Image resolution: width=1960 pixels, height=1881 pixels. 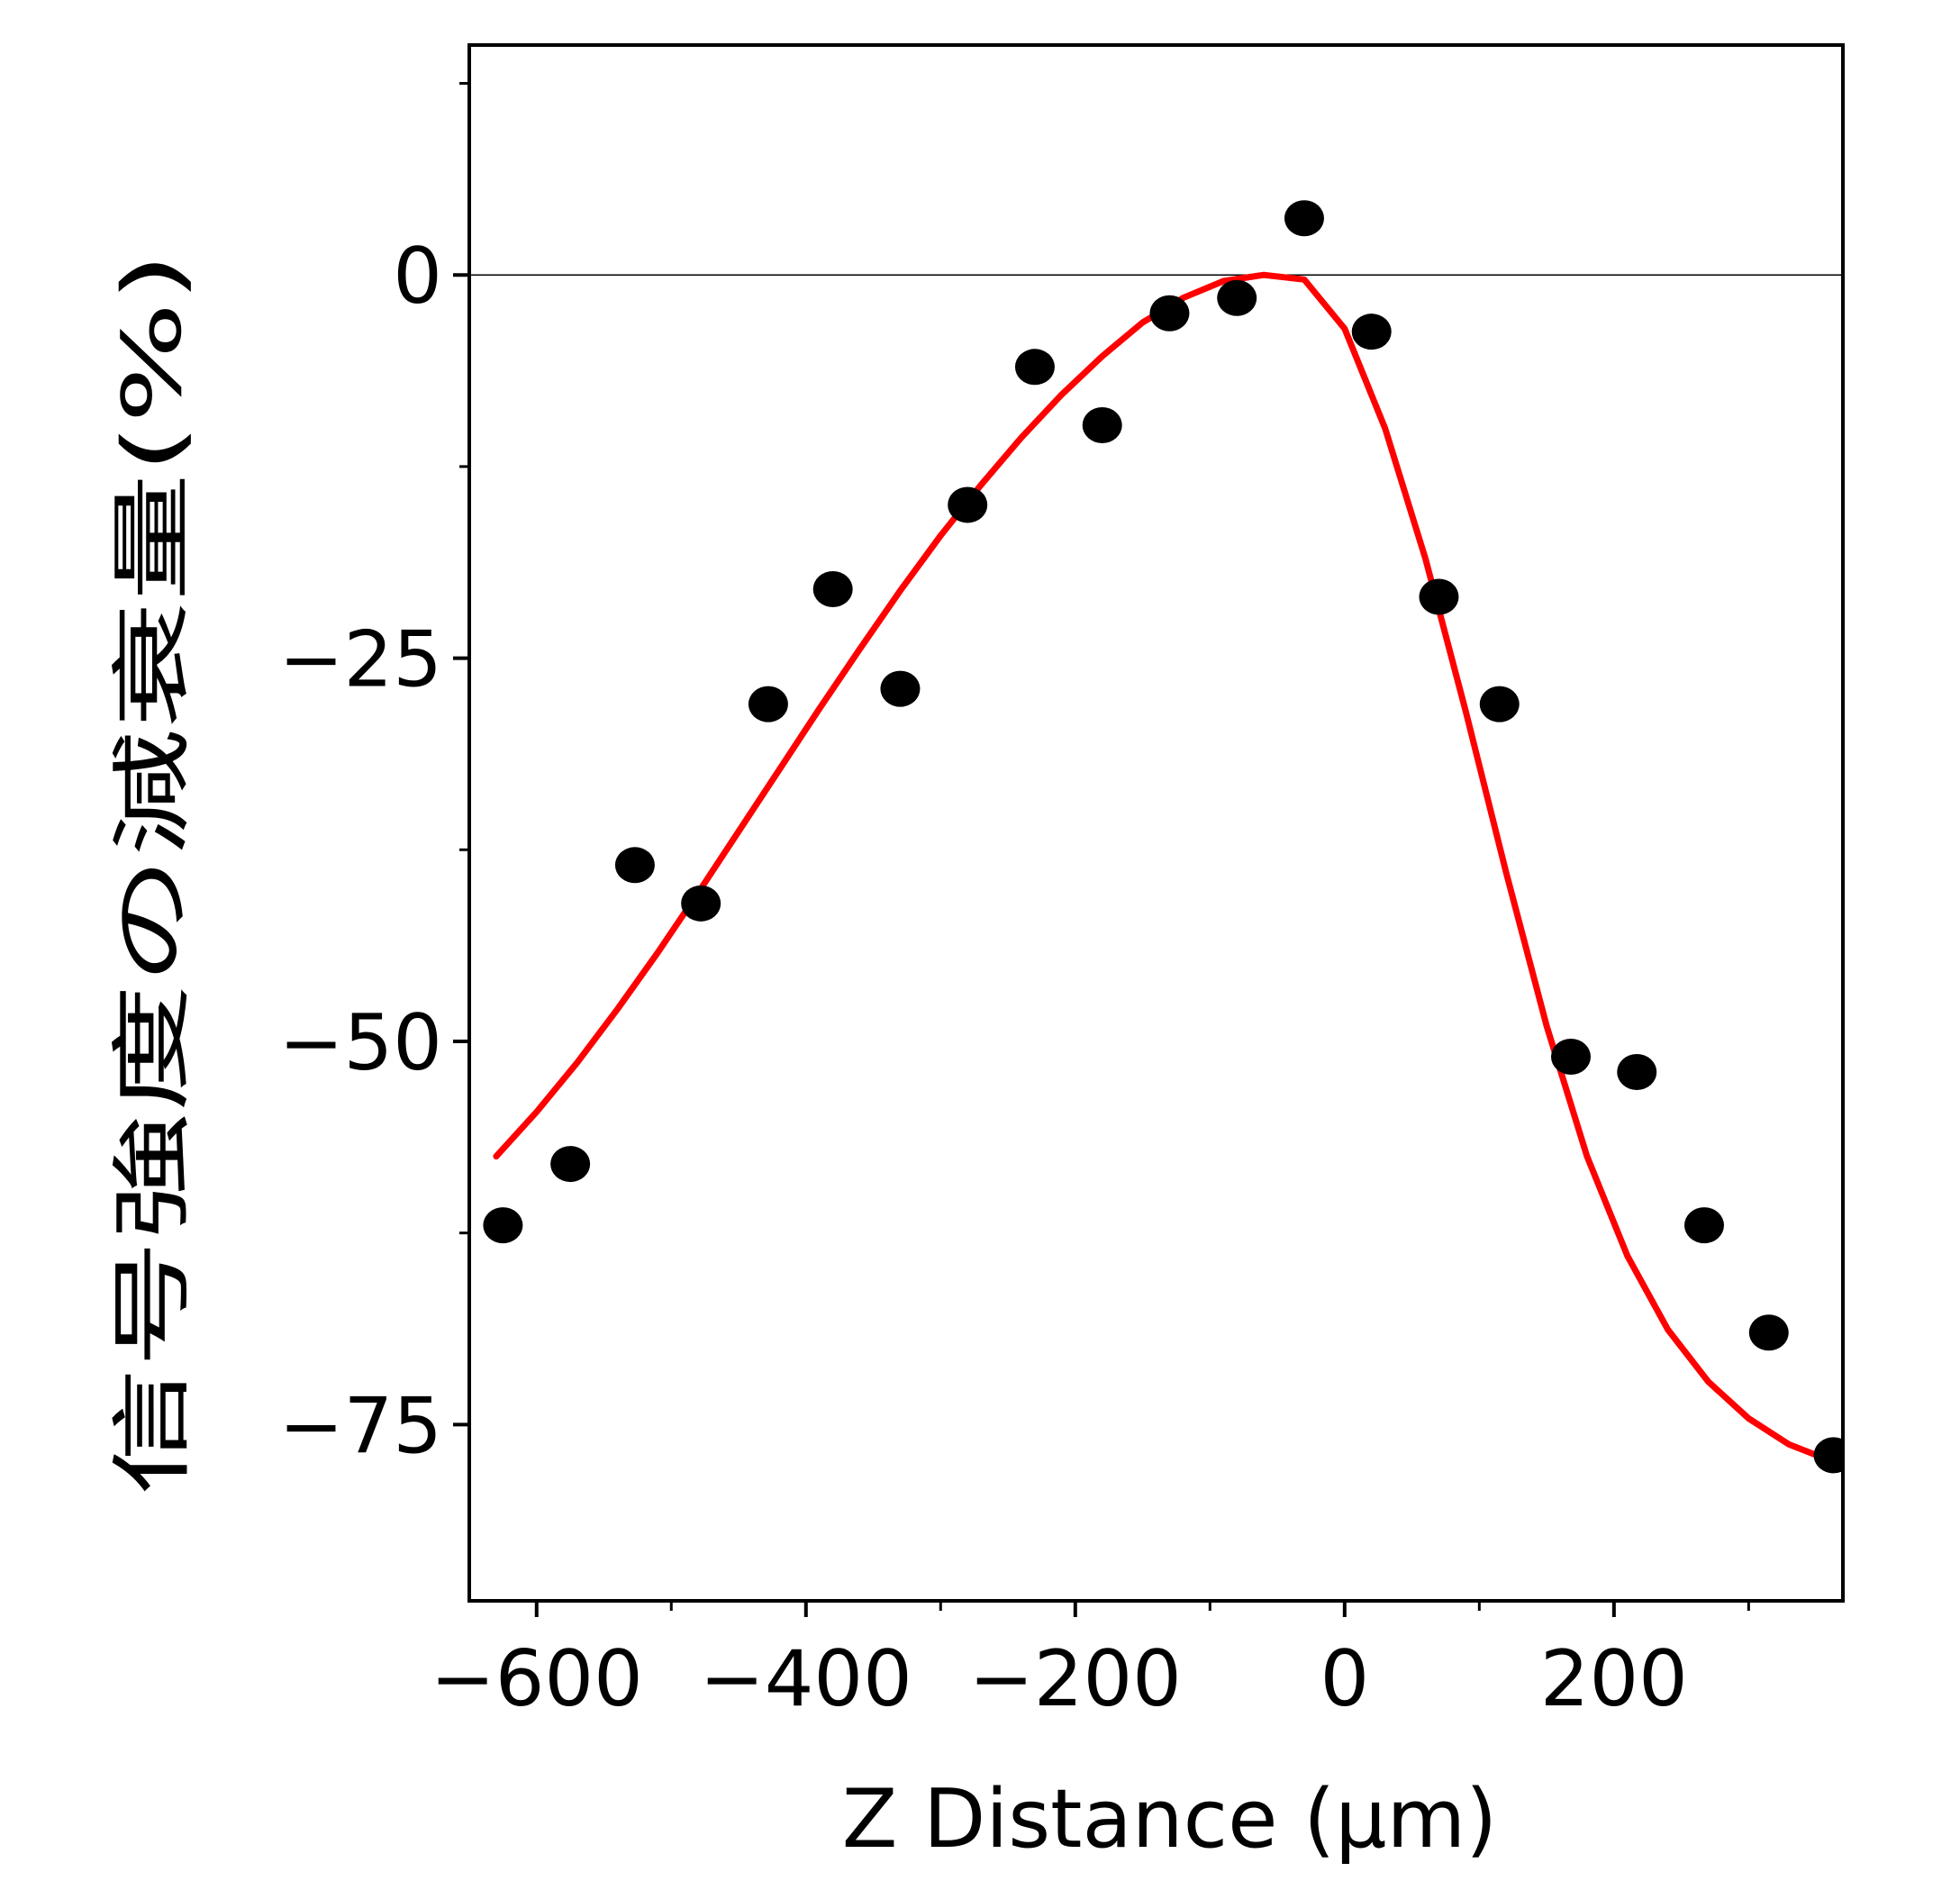 What do you see at coordinates (361, 1426) in the screenshot?
I see `y-tick-label: −75` at bounding box center [361, 1426].